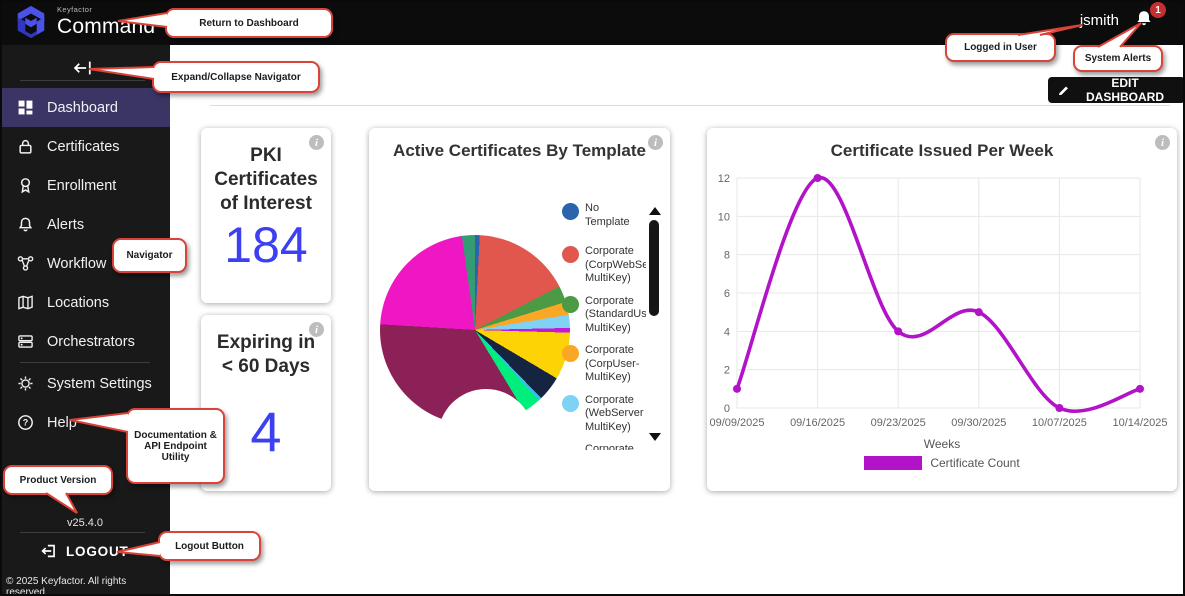 The image size is (1185, 596). What do you see at coordinates (97, 551) in the screenshot?
I see `logout-label: LOGOUT` at bounding box center [97, 551].